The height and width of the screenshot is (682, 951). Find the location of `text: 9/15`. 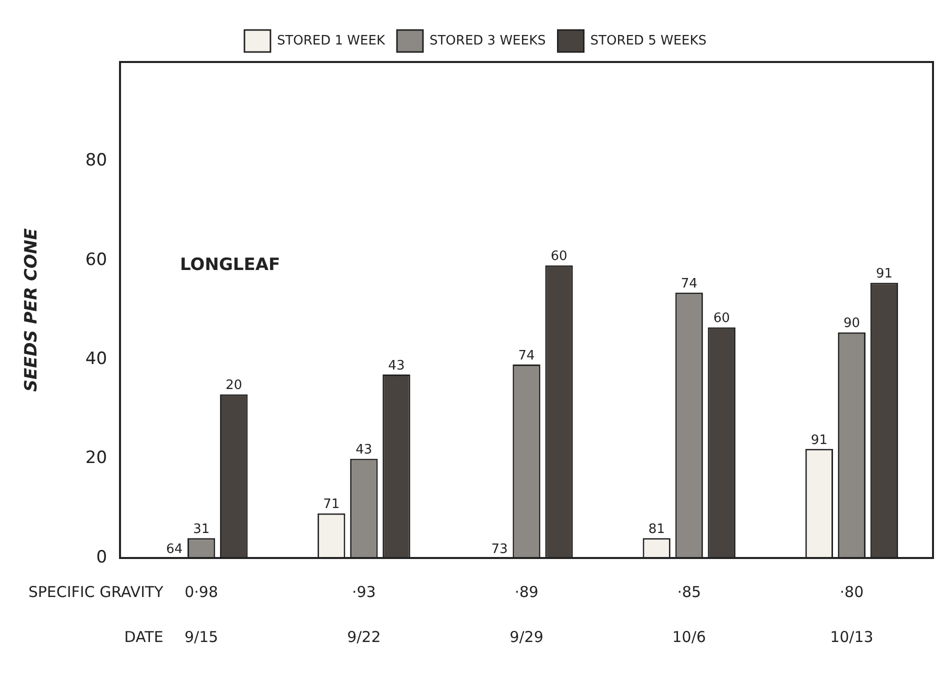

text: 9/15 is located at coordinates (201, 637).